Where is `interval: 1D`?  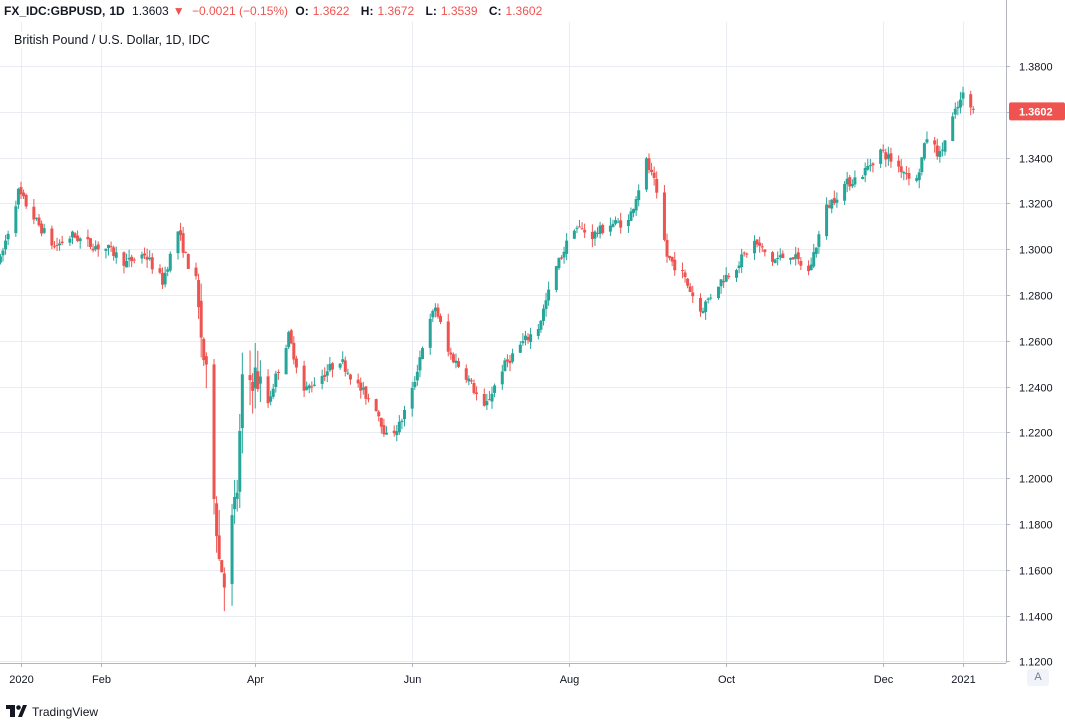
interval: 1D is located at coordinates (117, 11).